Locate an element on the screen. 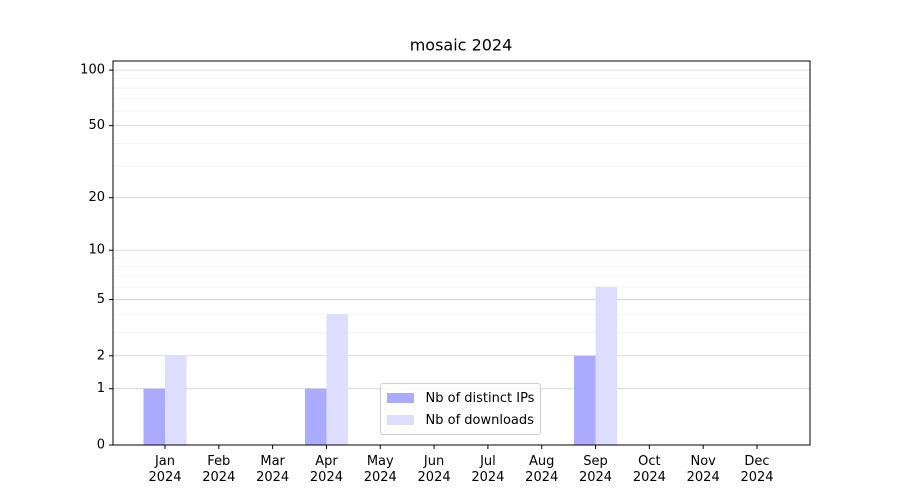 This screenshot has width=900, height=500. y-tick-label: 5 is located at coordinates (101, 299).